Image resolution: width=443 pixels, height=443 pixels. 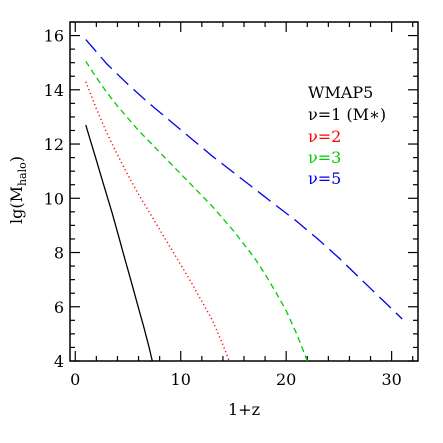 I want to click on y-axis-label-subscript: halo, so click(x=22, y=174).